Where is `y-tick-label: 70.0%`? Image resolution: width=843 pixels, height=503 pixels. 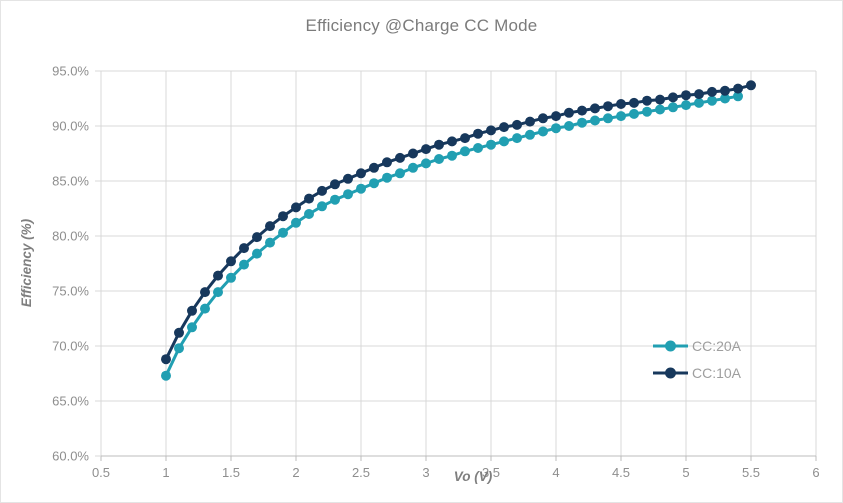
y-tick-label: 70.0% is located at coordinates (70, 346).